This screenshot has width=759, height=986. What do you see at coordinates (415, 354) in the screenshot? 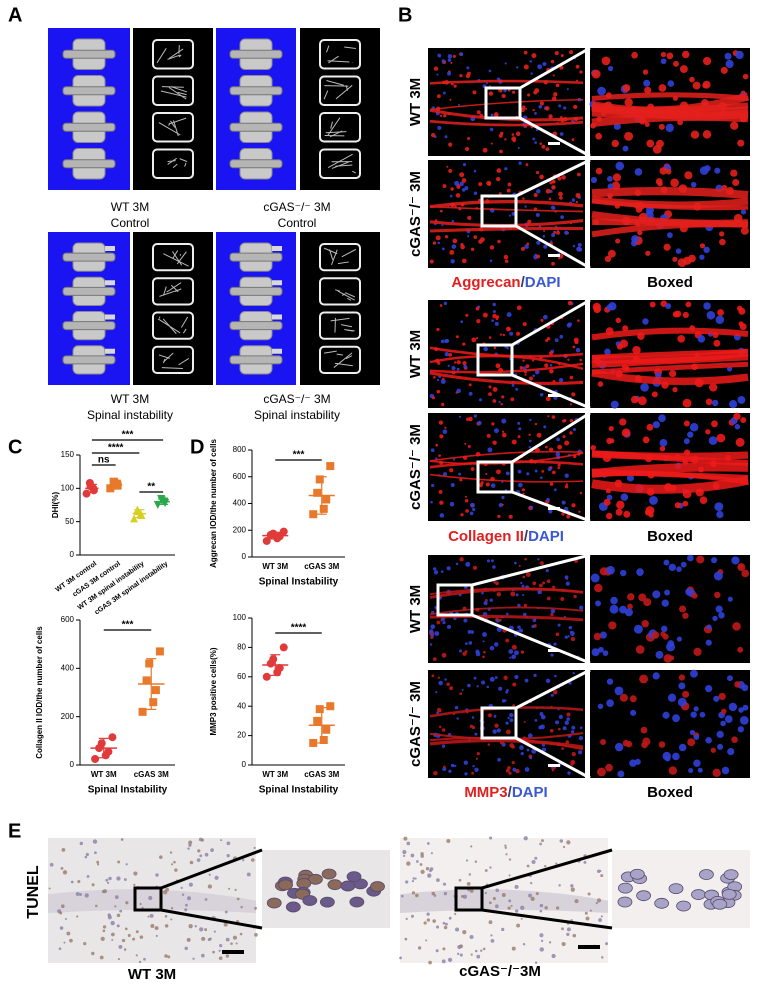
I see `row-label: WT 3M` at bounding box center [415, 354].